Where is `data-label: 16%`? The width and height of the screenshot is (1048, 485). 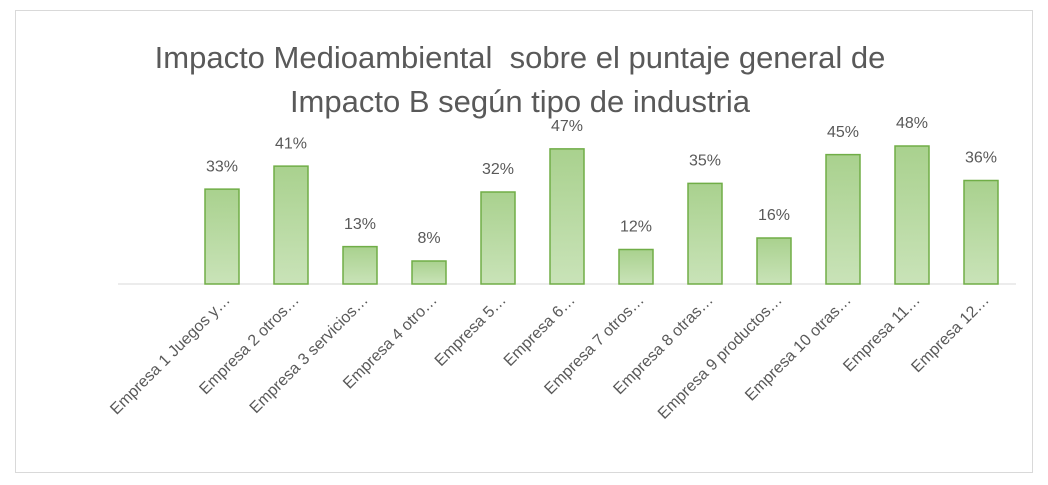
data-label: 16% is located at coordinates (774, 215).